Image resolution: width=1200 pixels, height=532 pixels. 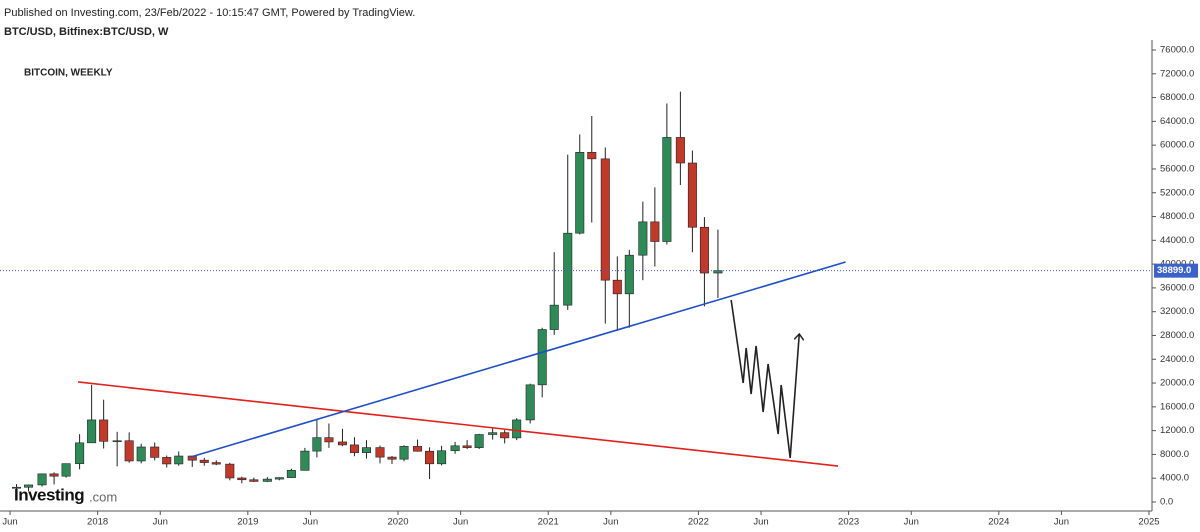 I want to click on x-tick-label: 2021, so click(x=548, y=522).